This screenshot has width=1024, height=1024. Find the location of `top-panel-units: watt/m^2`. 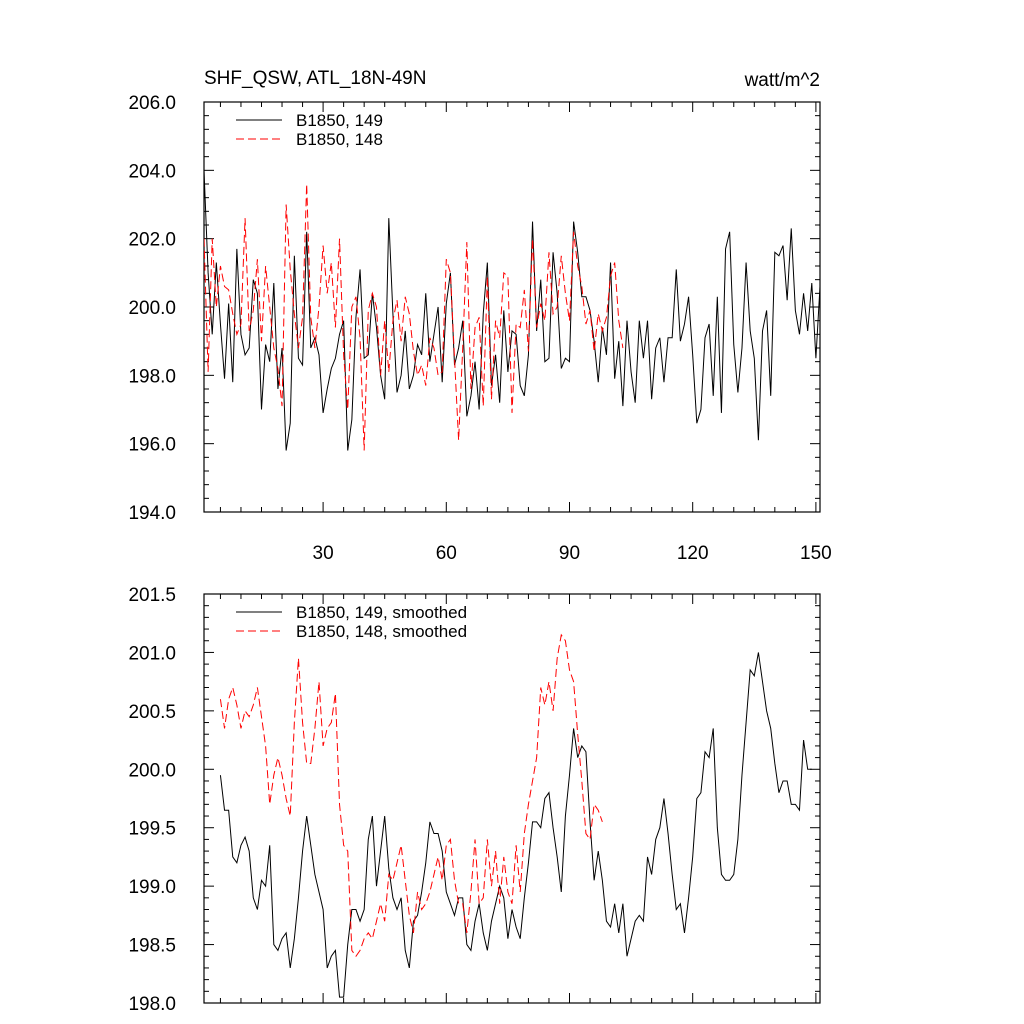

top-panel-units: watt/m^2 is located at coordinates (782, 80).